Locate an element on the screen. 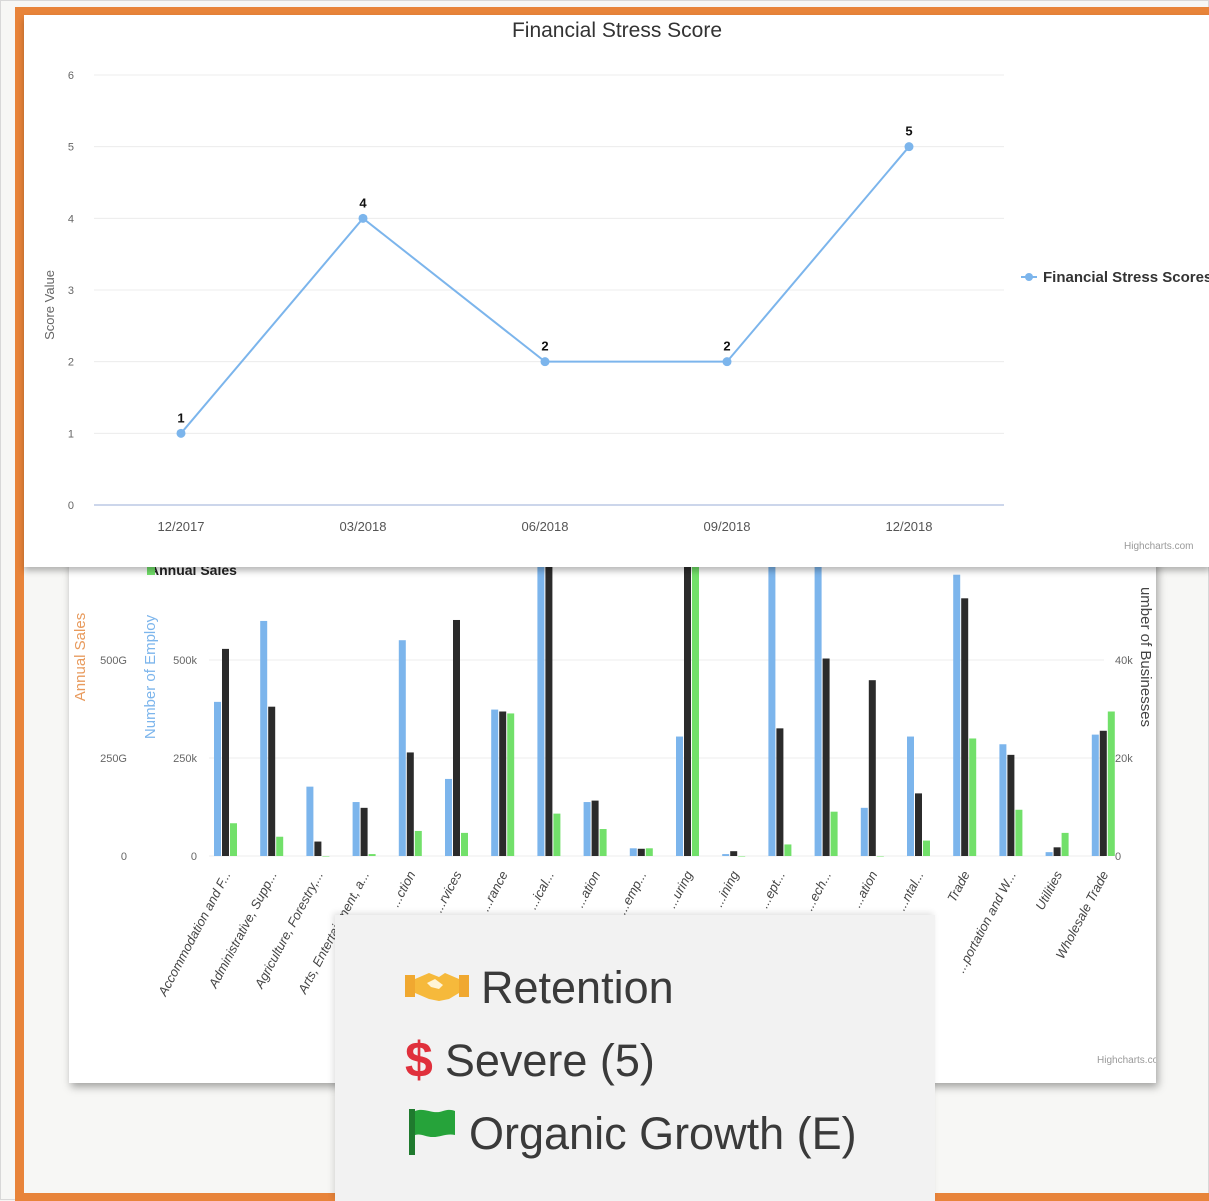 Image resolution: width=1209 pixels, height=1201 pixels. handshake-icon is located at coordinates (437, 987).